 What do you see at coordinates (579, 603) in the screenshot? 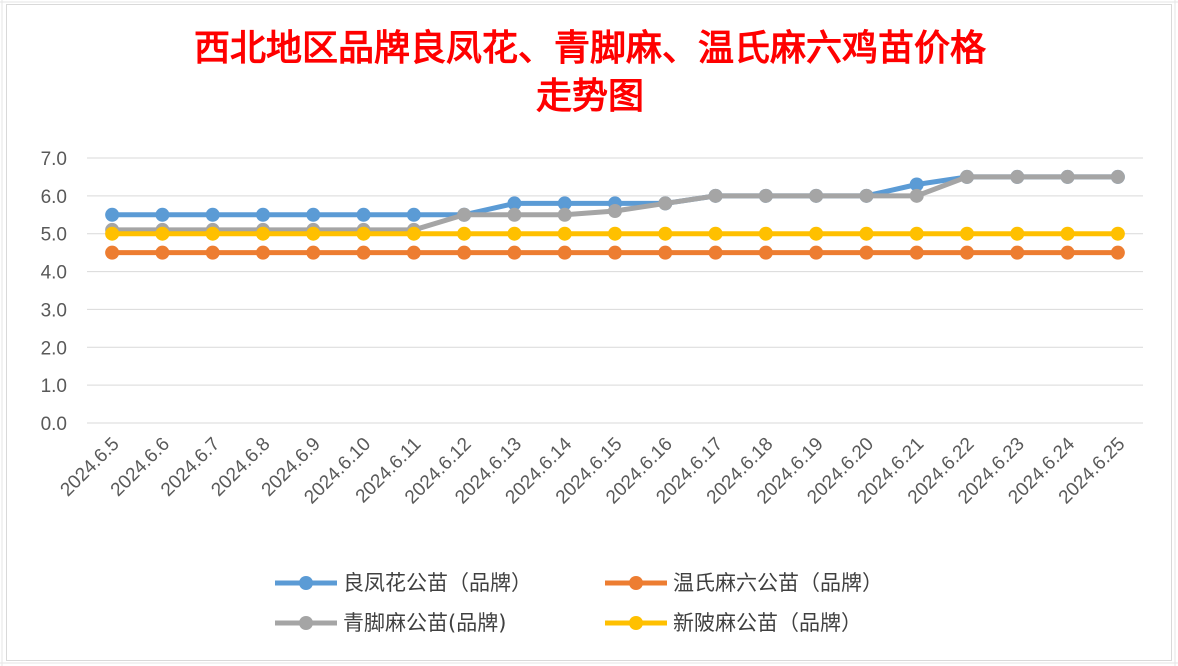
I see `legend: 良凤花公苗（品牌） 温氏麻六公苗（品牌） 青脚麻公苗(品牌) 新陂麻公苗（品牌）` at bounding box center [579, 603].